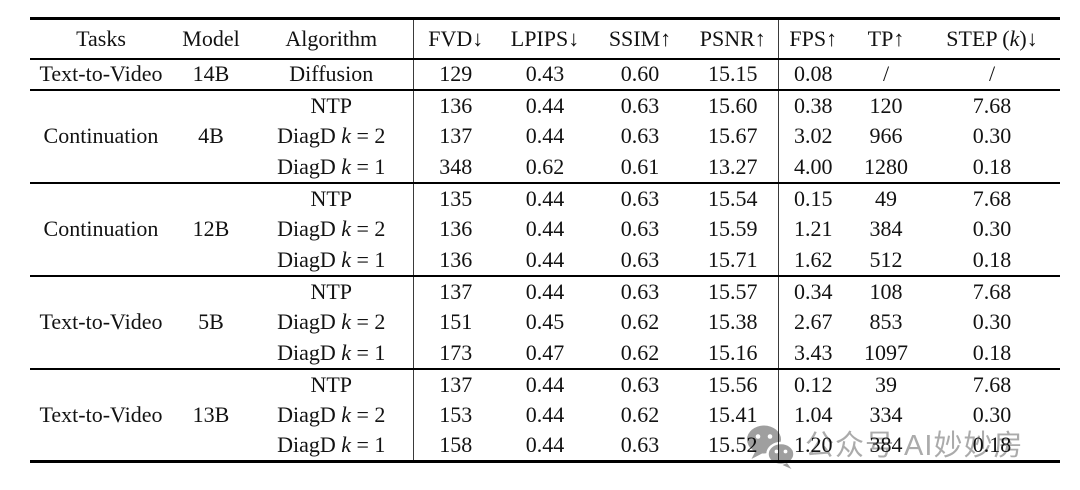 Image resolution: width=1080 pixels, height=490 pixels. Describe the element at coordinates (733, 259) in the screenshot. I see `cell-psnr: 15.71` at that location.